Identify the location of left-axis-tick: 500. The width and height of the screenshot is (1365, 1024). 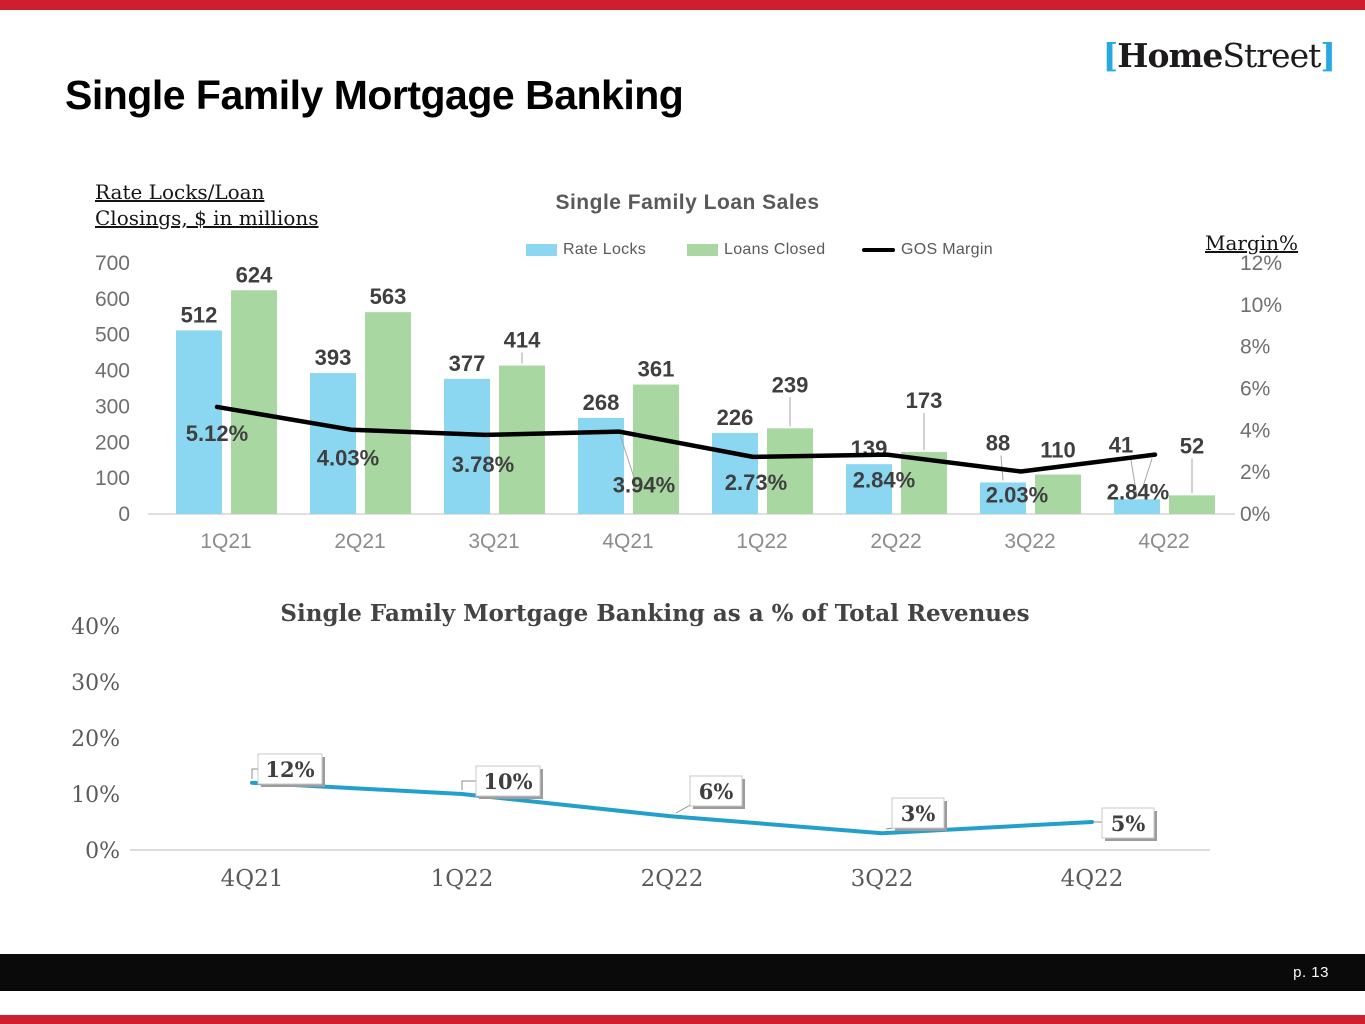
(112, 335).